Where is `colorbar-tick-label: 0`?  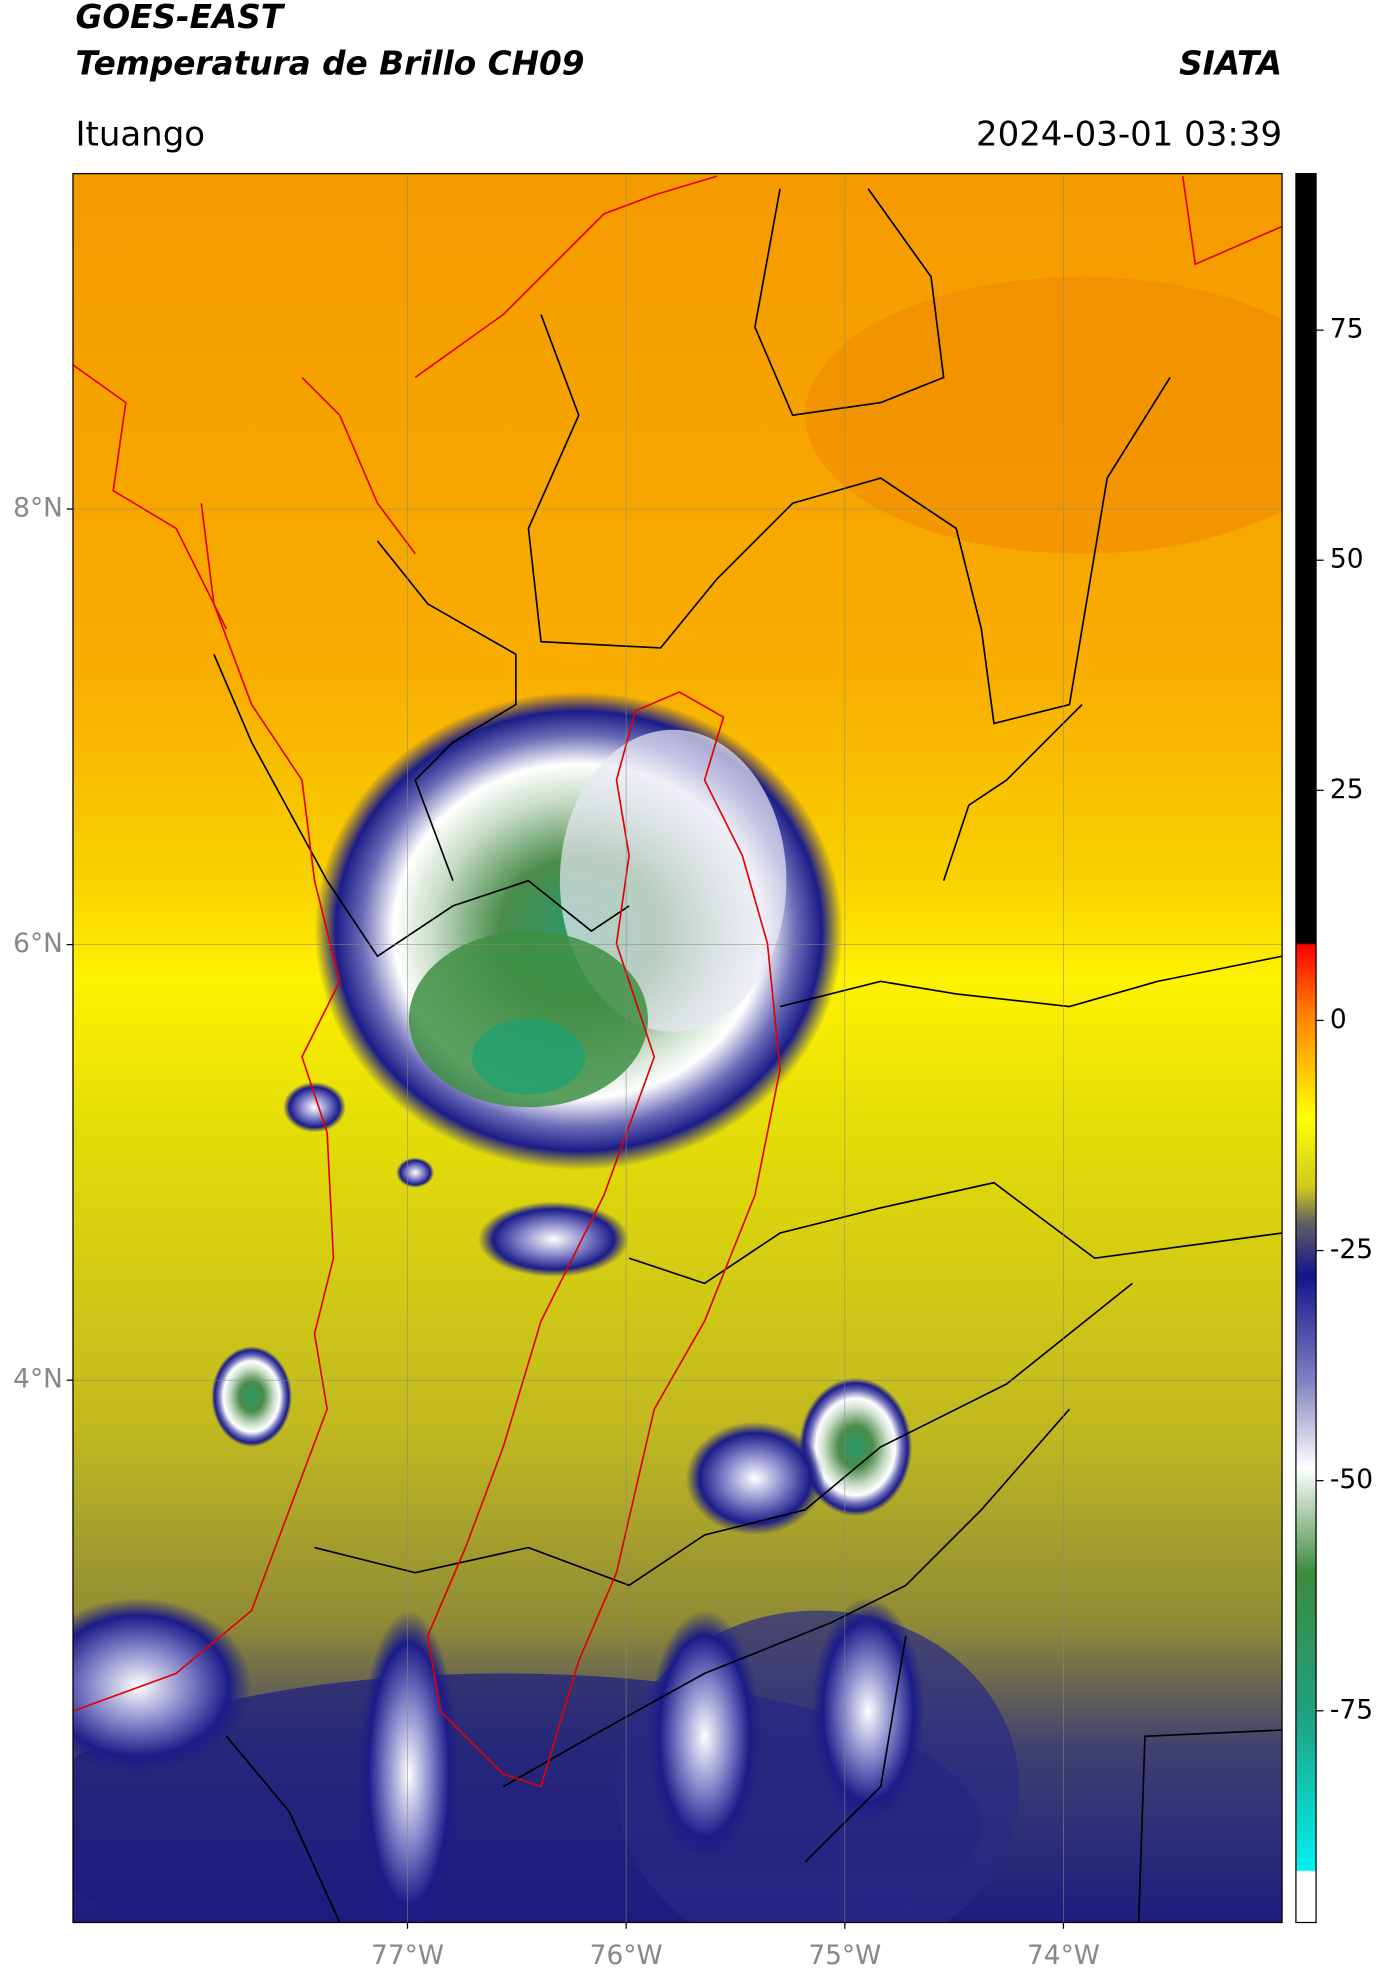
colorbar-tick-label: 0 is located at coordinates (1338, 1019).